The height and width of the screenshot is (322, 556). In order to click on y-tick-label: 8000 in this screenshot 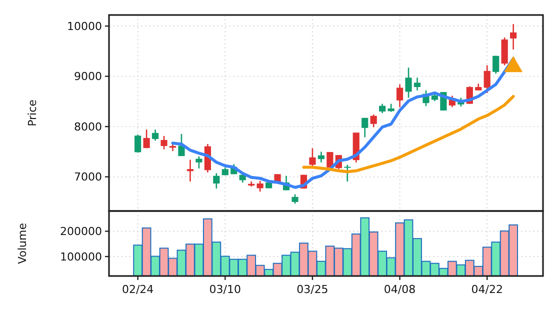, I will do `click(88, 127)`.